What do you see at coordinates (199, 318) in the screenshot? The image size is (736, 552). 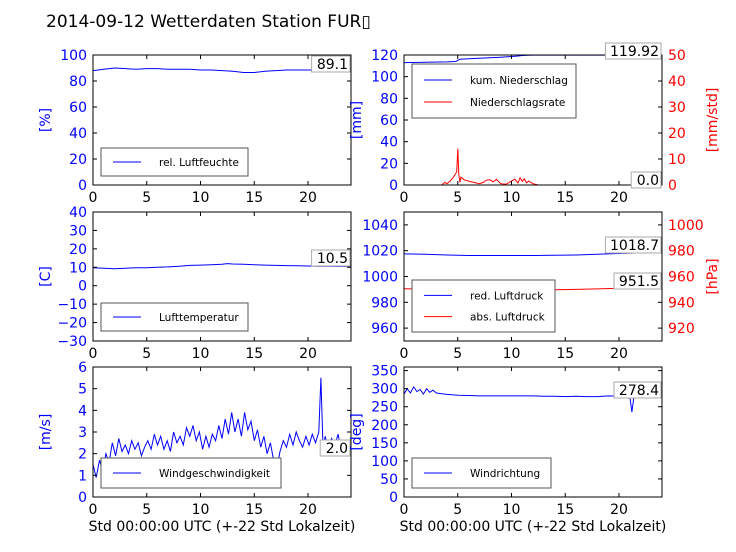 I see `legend-label: Lufttemperatur` at bounding box center [199, 318].